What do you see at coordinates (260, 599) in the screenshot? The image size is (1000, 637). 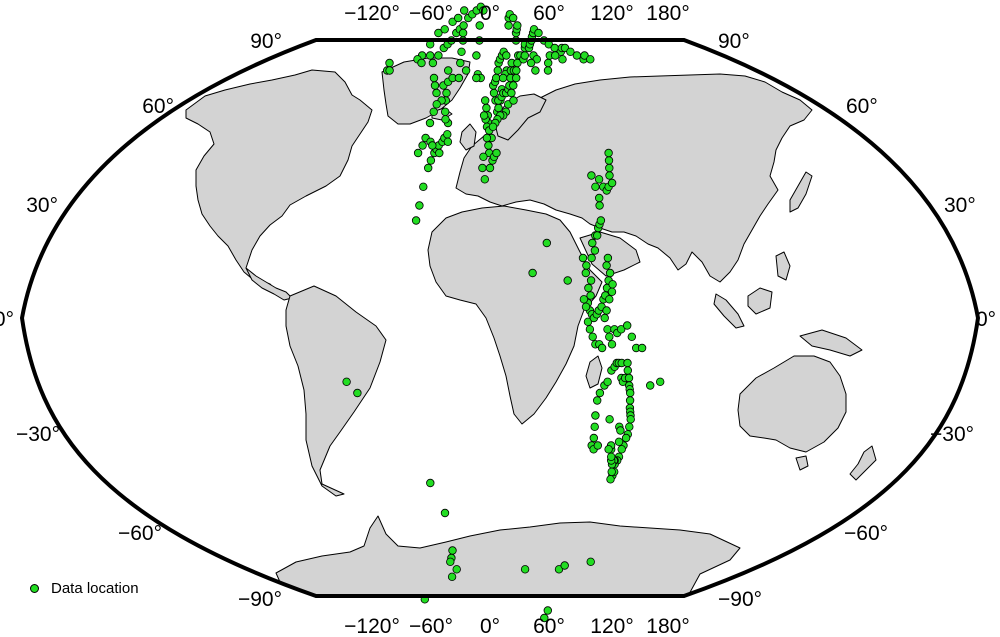 I see `left-lat-label-minus90: −90°` at bounding box center [260, 599].